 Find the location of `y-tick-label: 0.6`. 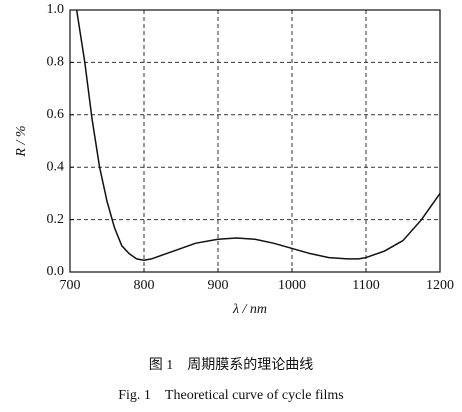

y-tick-label: 0.6 is located at coordinates (56, 114).